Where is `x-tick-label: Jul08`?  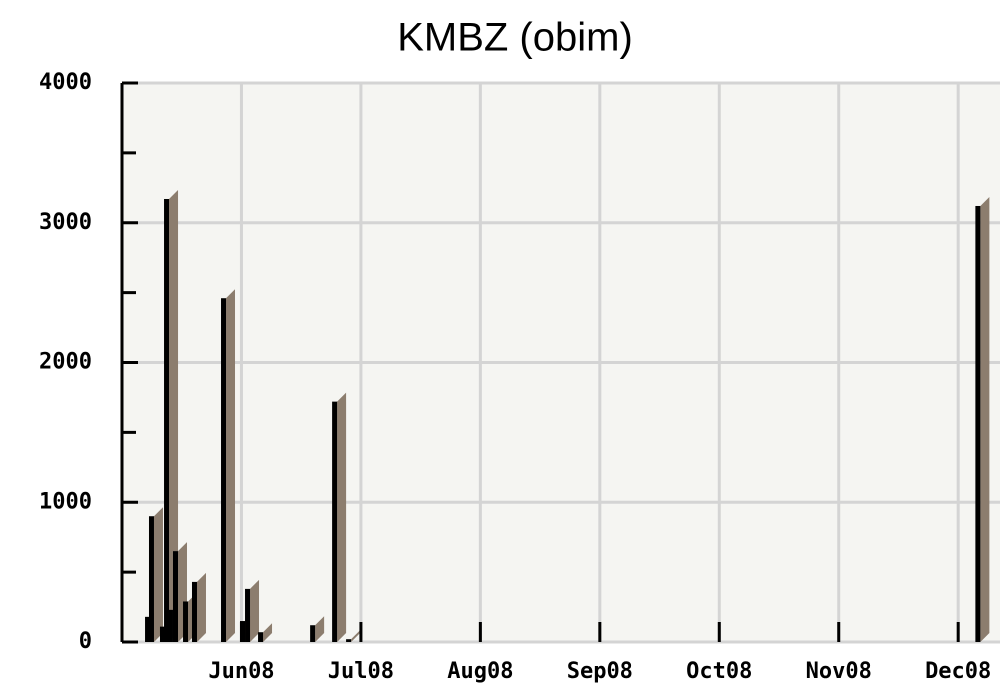
x-tick-label: Jul08 is located at coordinates (361, 671).